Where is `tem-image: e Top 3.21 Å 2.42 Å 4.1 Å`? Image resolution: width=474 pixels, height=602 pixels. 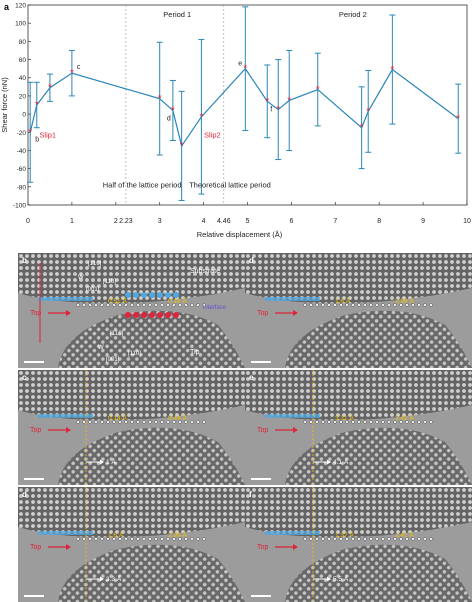 tem-image: e Top 3.21 Å 2.42 Å 4.1 Å is located at coordinates (358, 427).